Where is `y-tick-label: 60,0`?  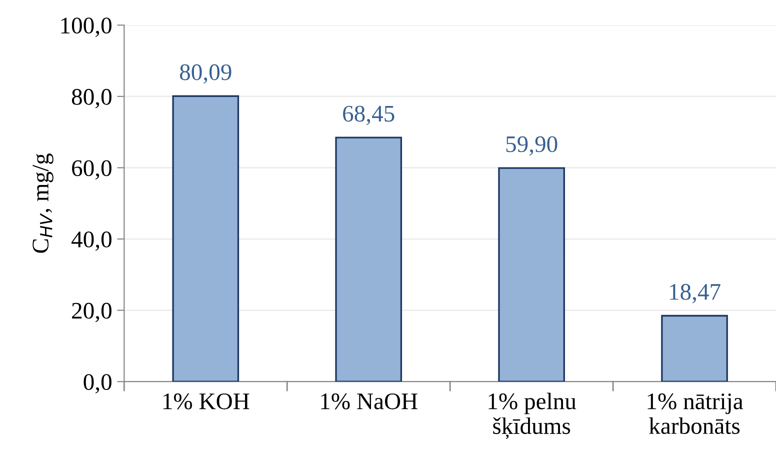 y-tick-label: 60,0 is located at coordinates (92, 170).